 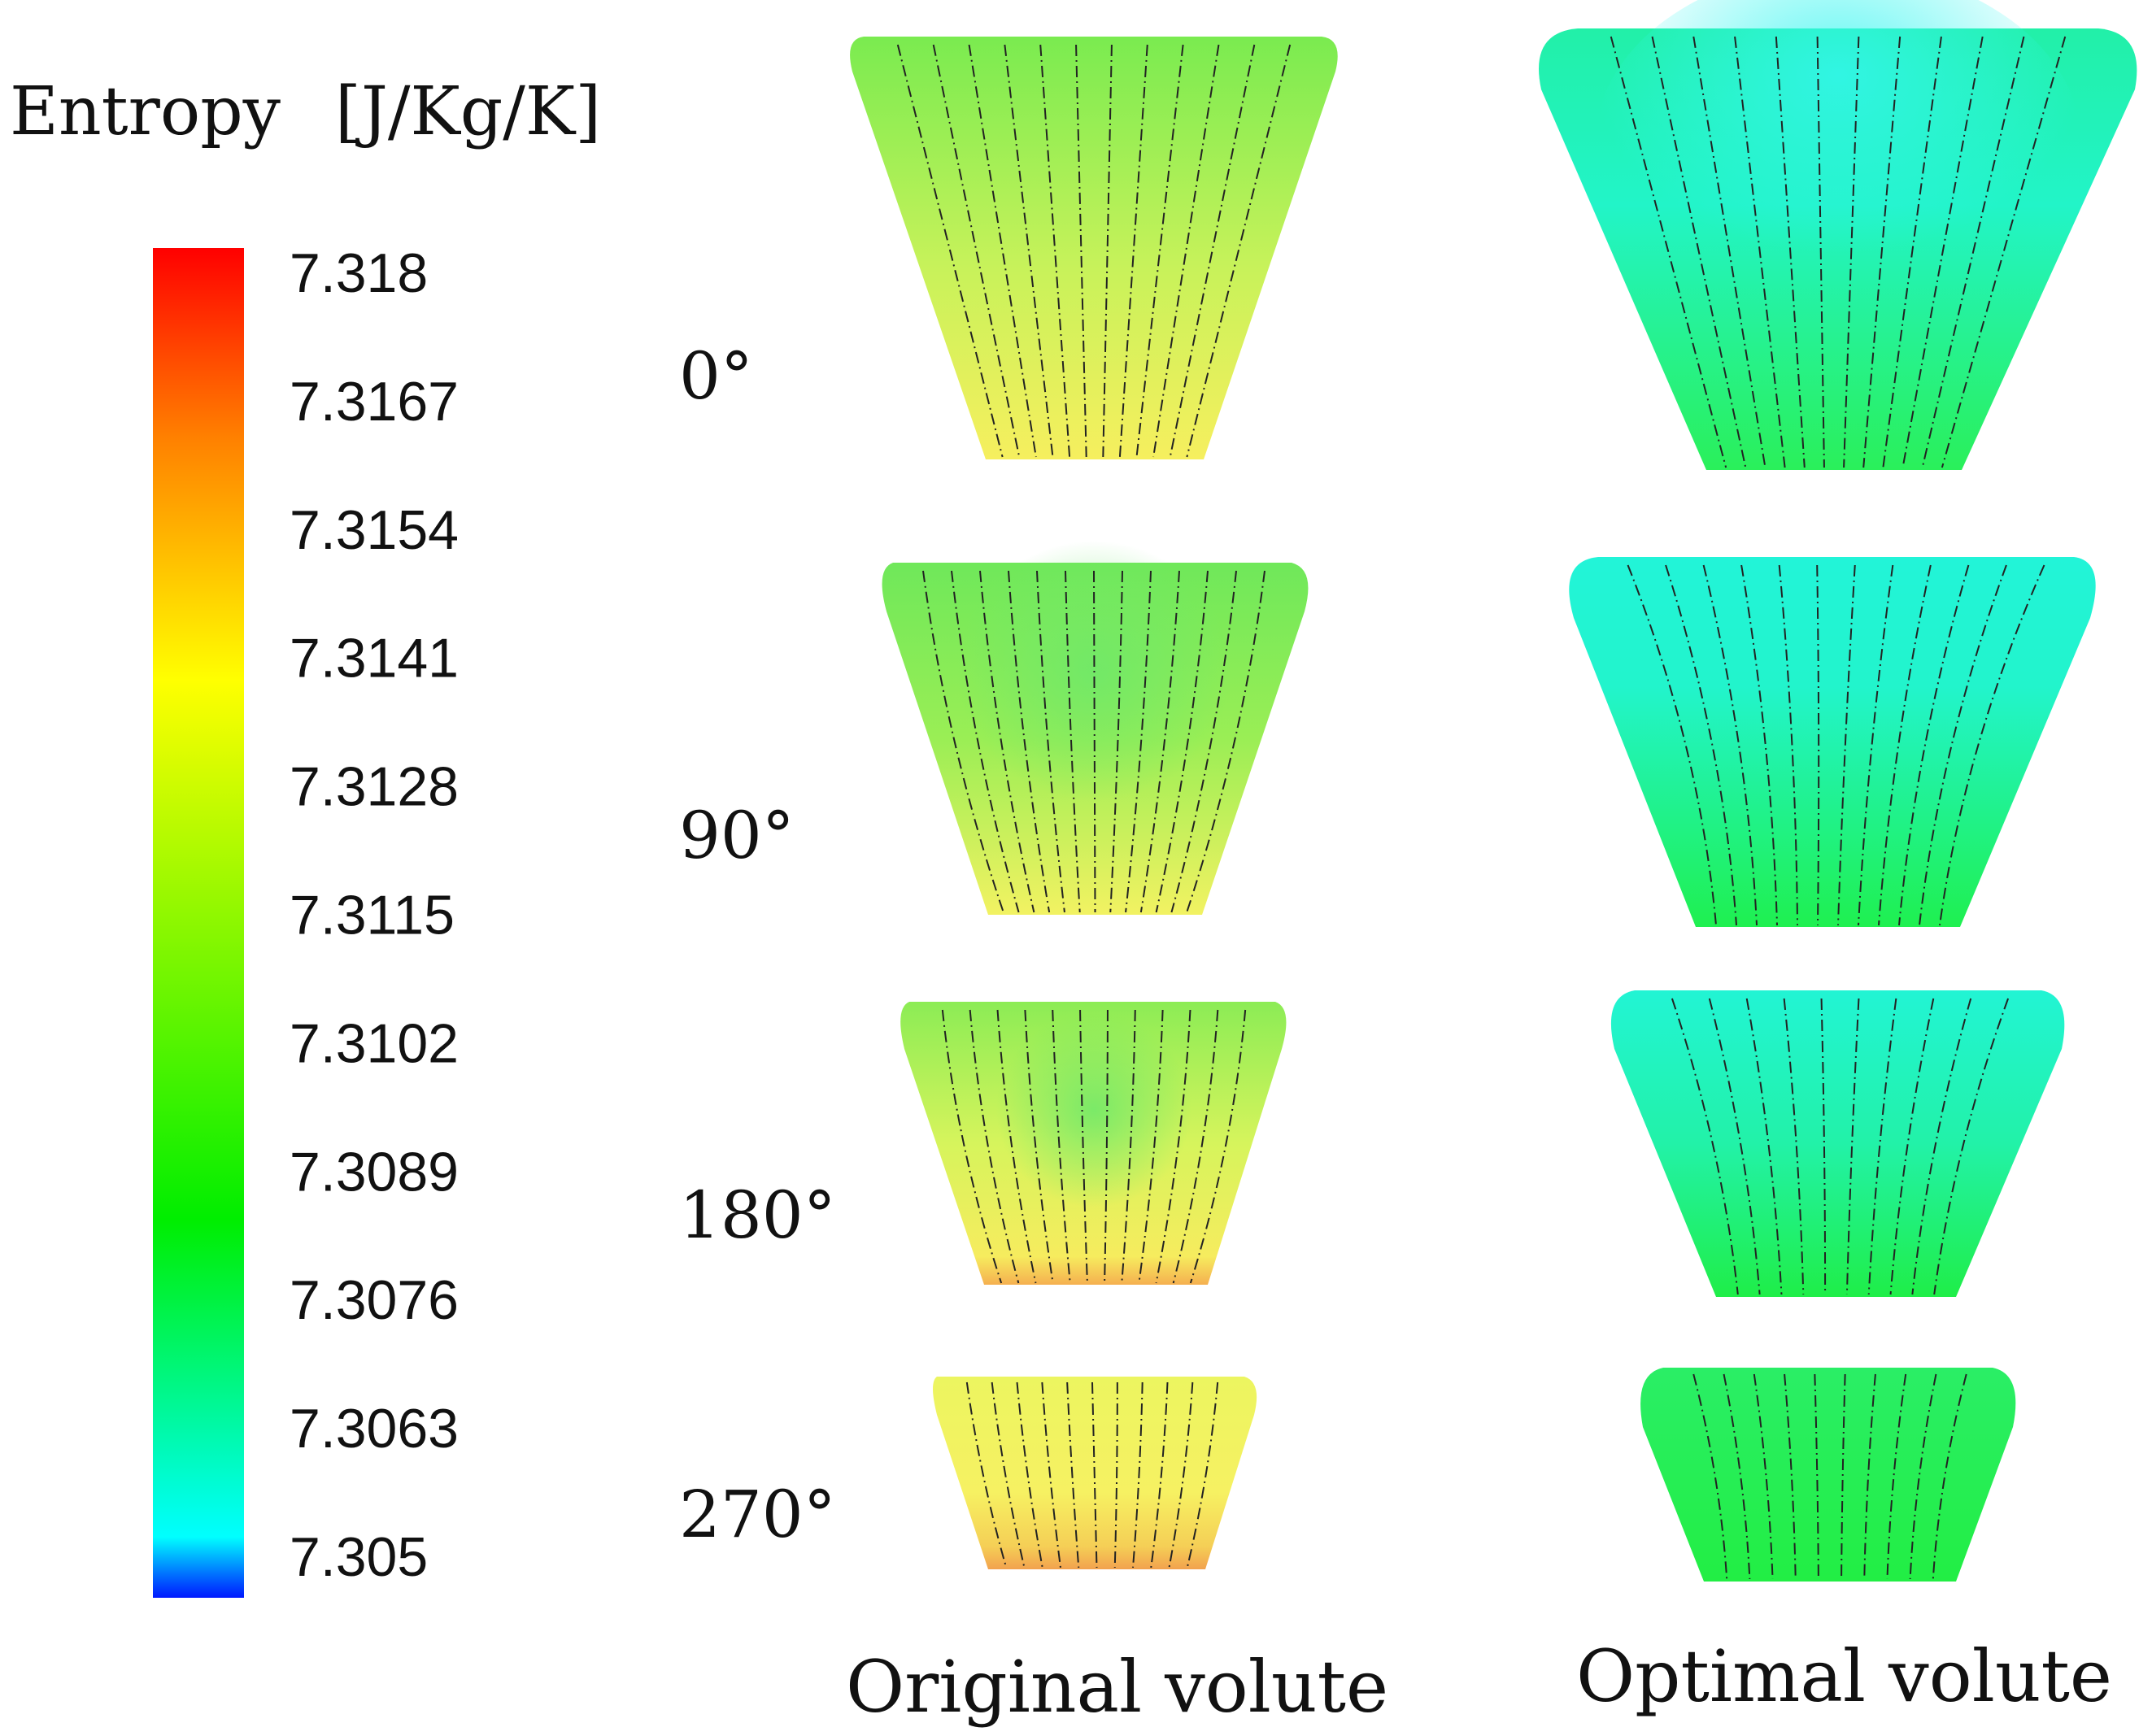 What do you see at coordinates (374, 1043) in the screenshot?
I see `colorbar-tick-label: 7.3102` at bounding box center [374, 1043].